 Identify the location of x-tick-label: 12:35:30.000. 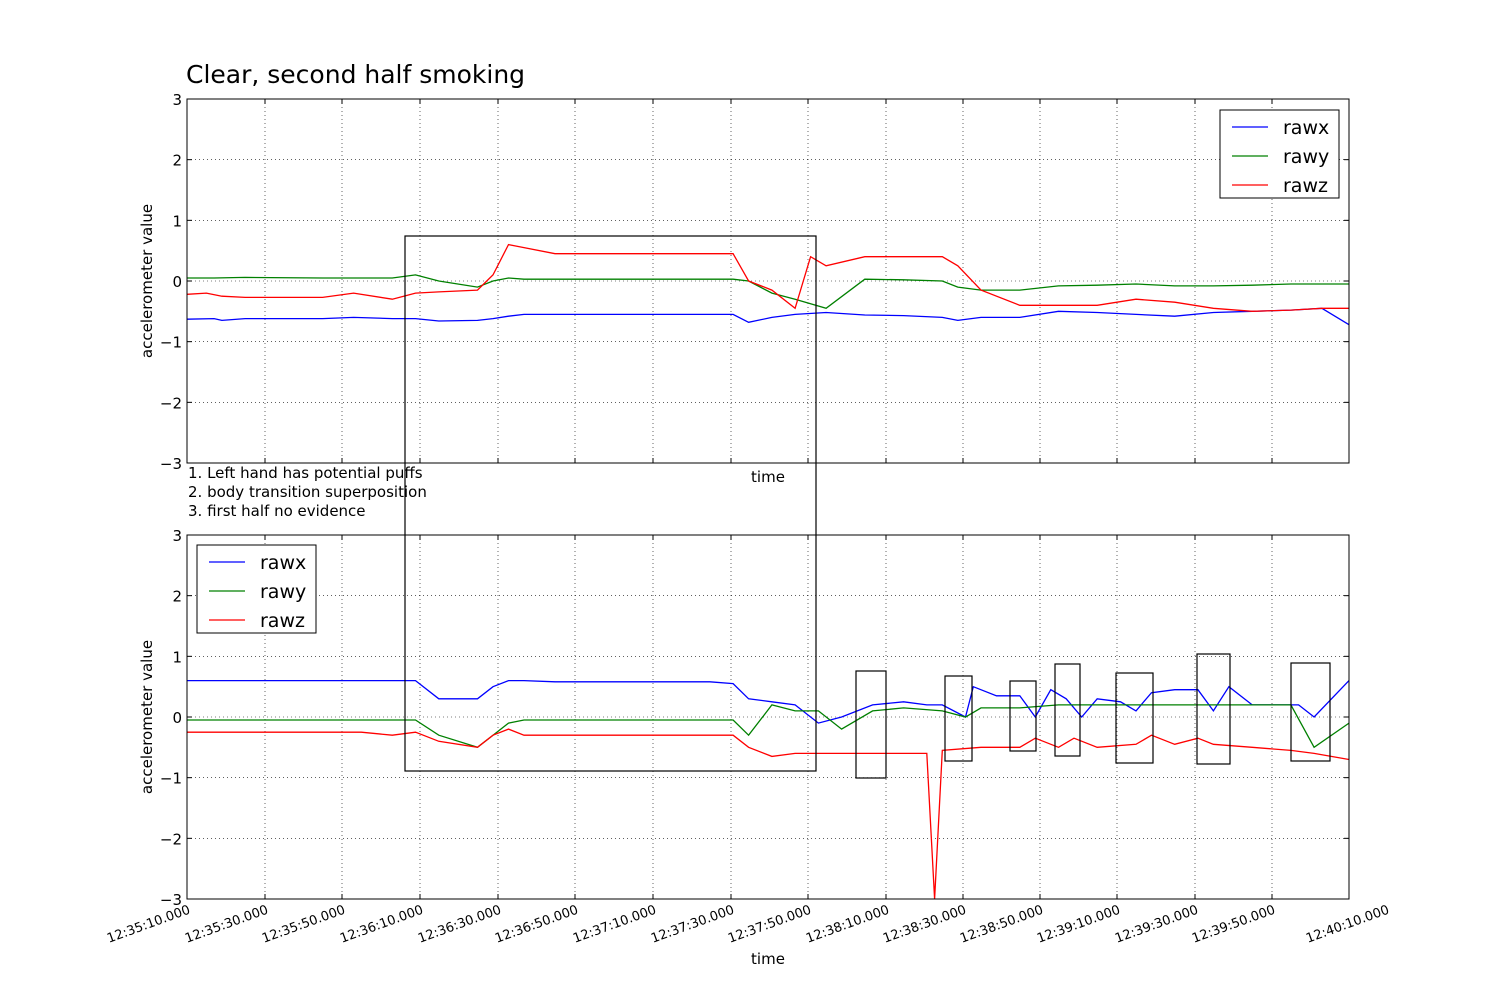
(226, 925).